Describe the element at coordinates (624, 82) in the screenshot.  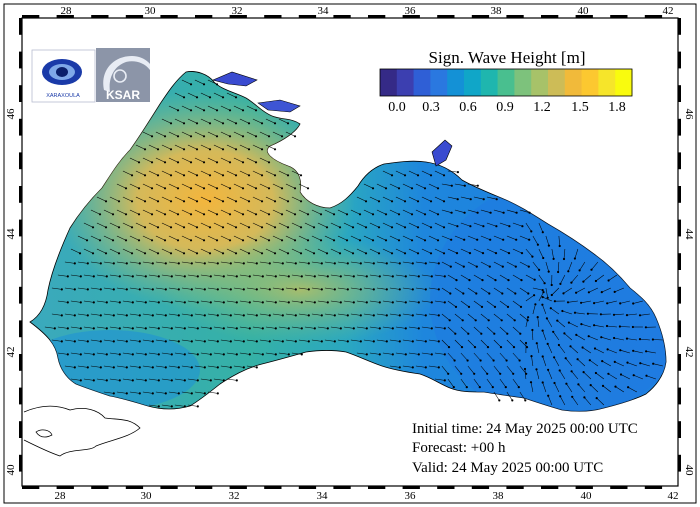
I see `colorbar-swatch` at that location.